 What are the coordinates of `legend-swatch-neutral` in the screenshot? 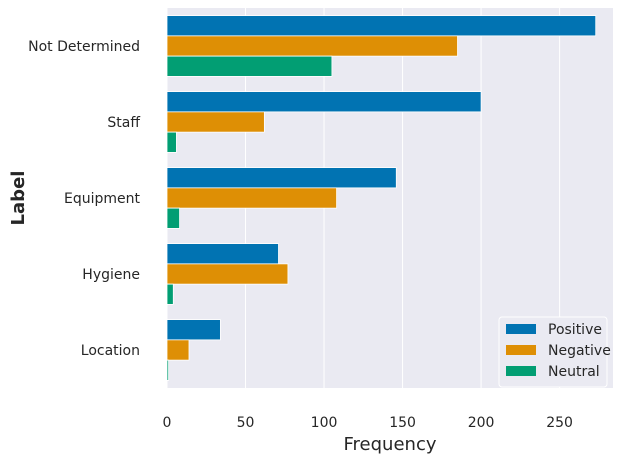 It's located at (521, 371).